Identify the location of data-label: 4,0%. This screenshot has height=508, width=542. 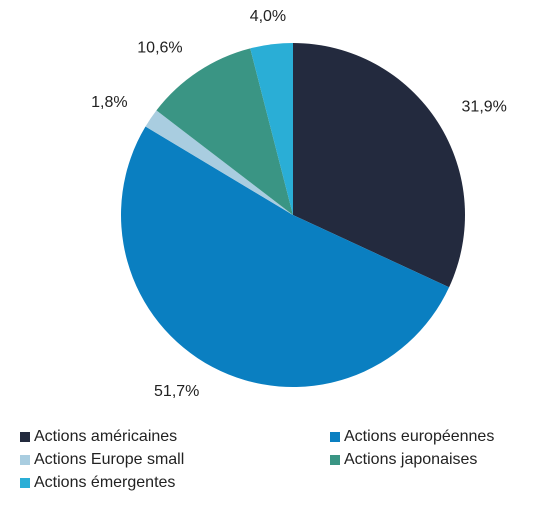
(268, 16).